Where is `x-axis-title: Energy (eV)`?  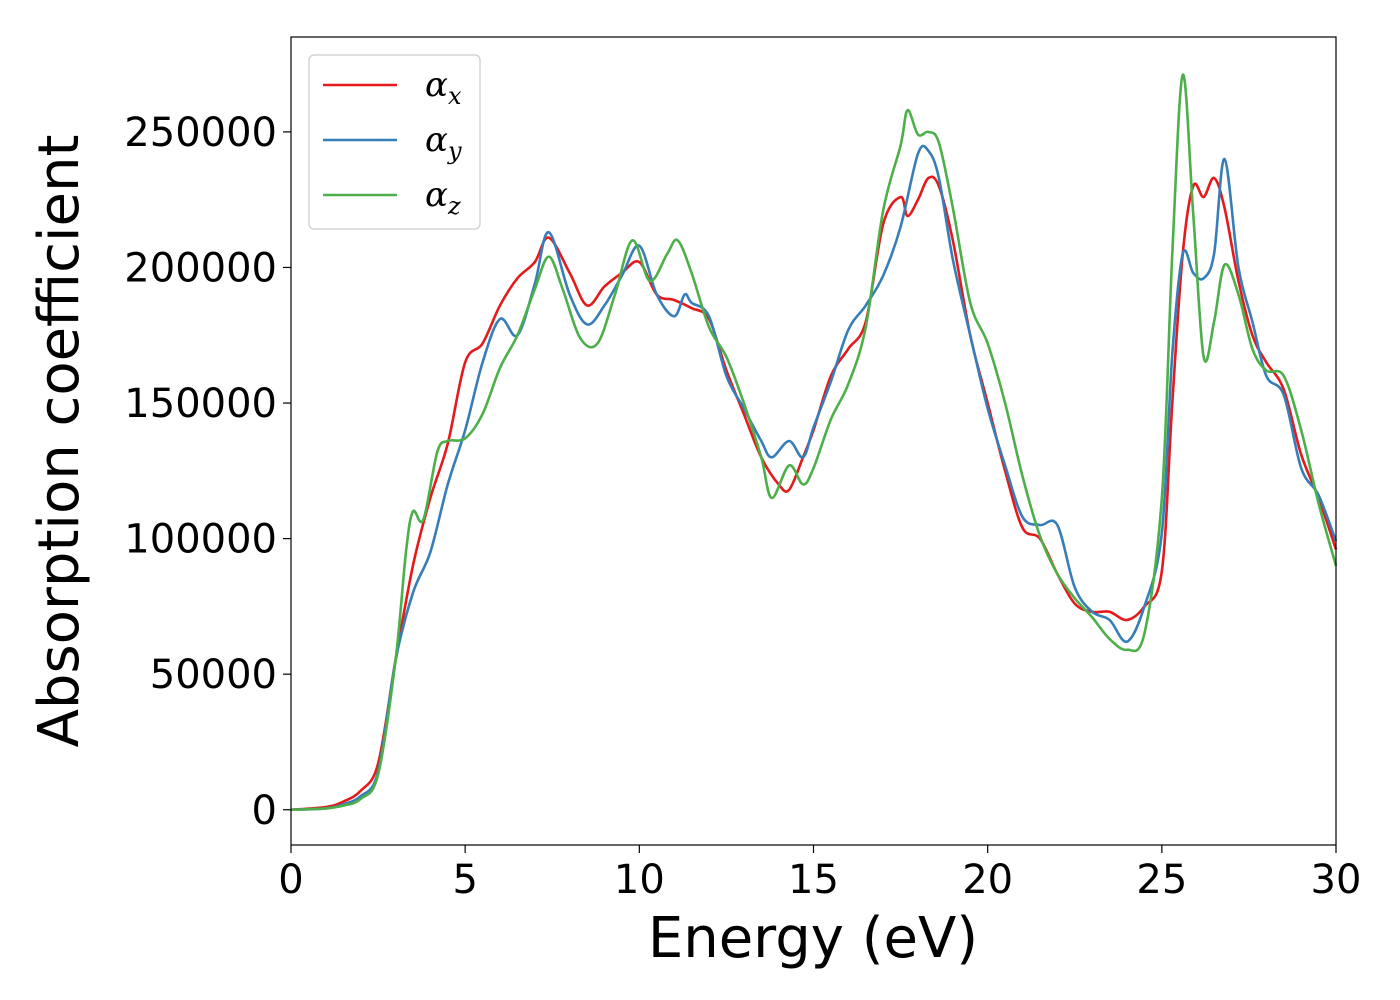 x-axis-title: Energy (eV) is located at coordinates (813, 938).